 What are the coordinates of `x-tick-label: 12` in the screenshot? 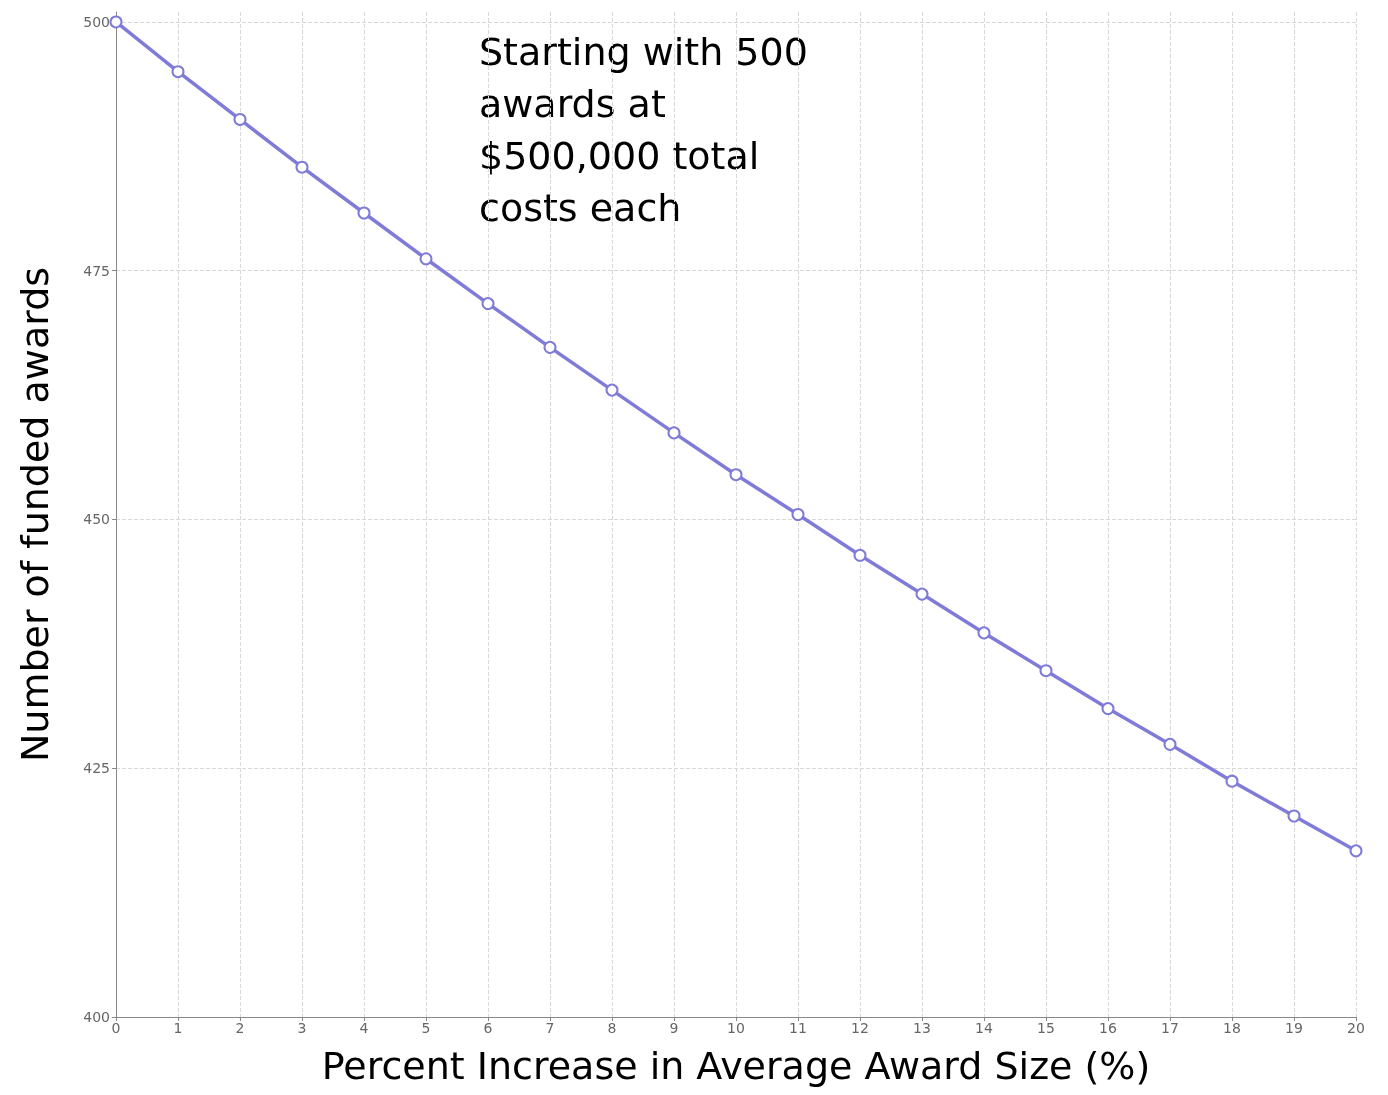 It's located at (860, 1028).